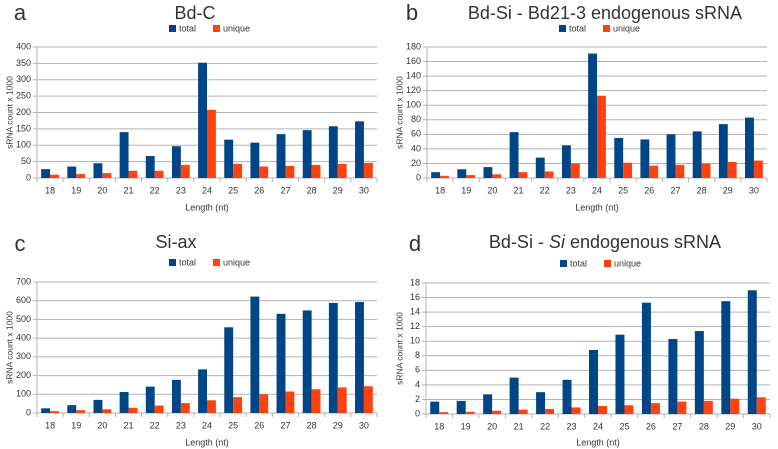 The height and width of the screenshot is (449, 778). I want to click on x-tick-label: 22, so click(155, 425).